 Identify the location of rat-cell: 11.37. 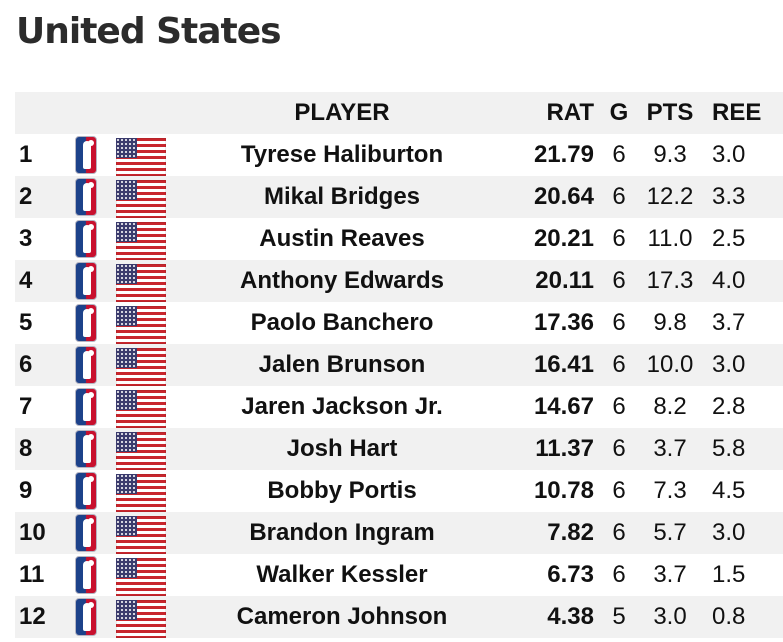
(564, 448).